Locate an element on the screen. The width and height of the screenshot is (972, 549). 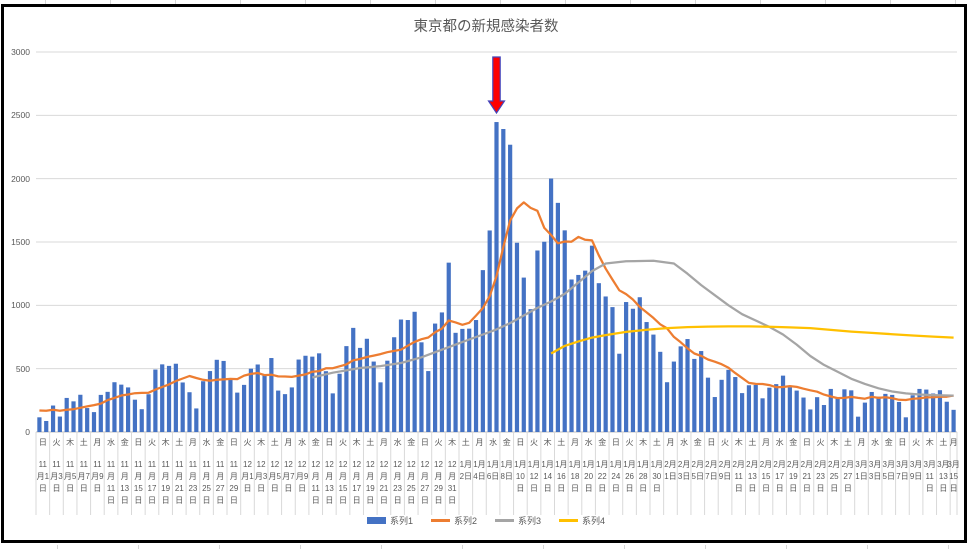
annotation-arrow is located at coordinates (496, 85).